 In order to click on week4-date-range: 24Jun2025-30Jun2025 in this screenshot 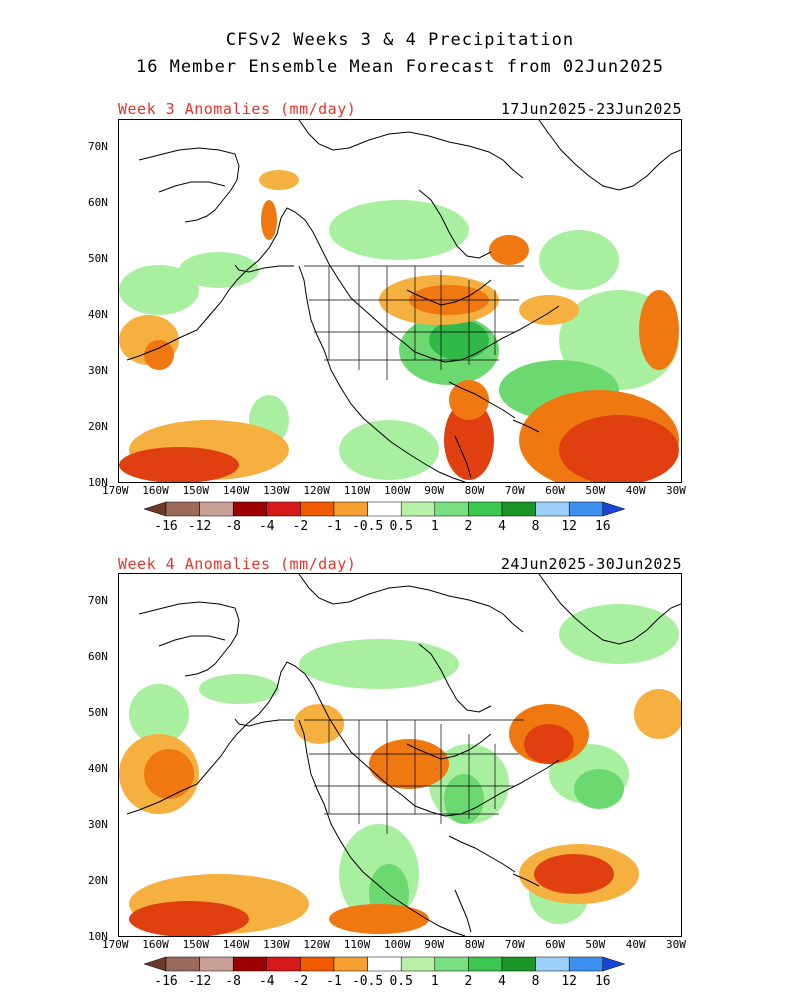, I will do `click(591, 564)`.